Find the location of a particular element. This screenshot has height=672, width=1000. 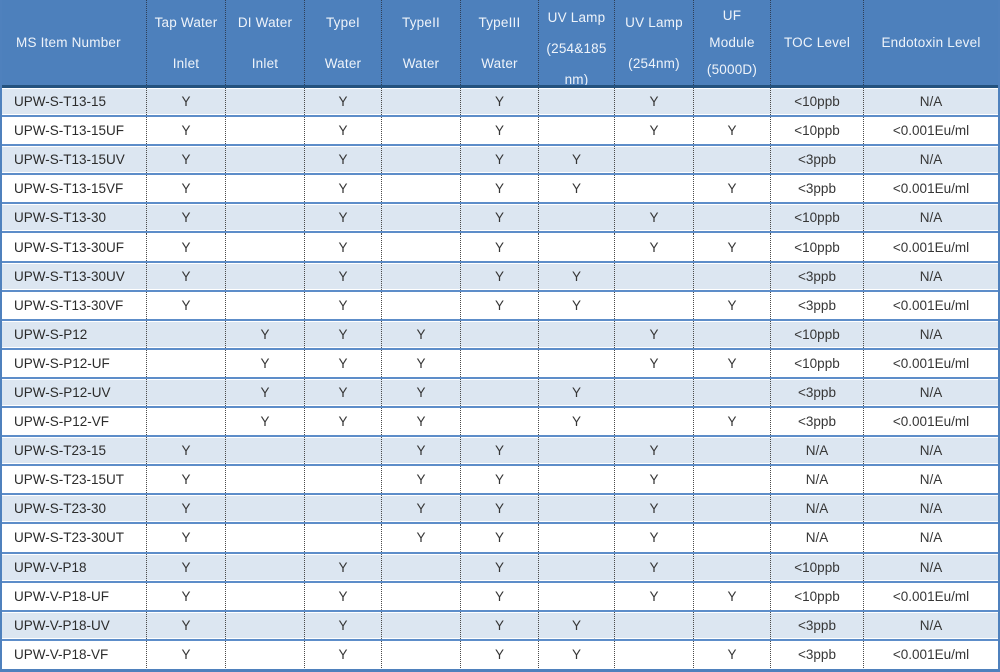

cell-item: UPW-S-T23-30 is located at coordinates (74, 509).